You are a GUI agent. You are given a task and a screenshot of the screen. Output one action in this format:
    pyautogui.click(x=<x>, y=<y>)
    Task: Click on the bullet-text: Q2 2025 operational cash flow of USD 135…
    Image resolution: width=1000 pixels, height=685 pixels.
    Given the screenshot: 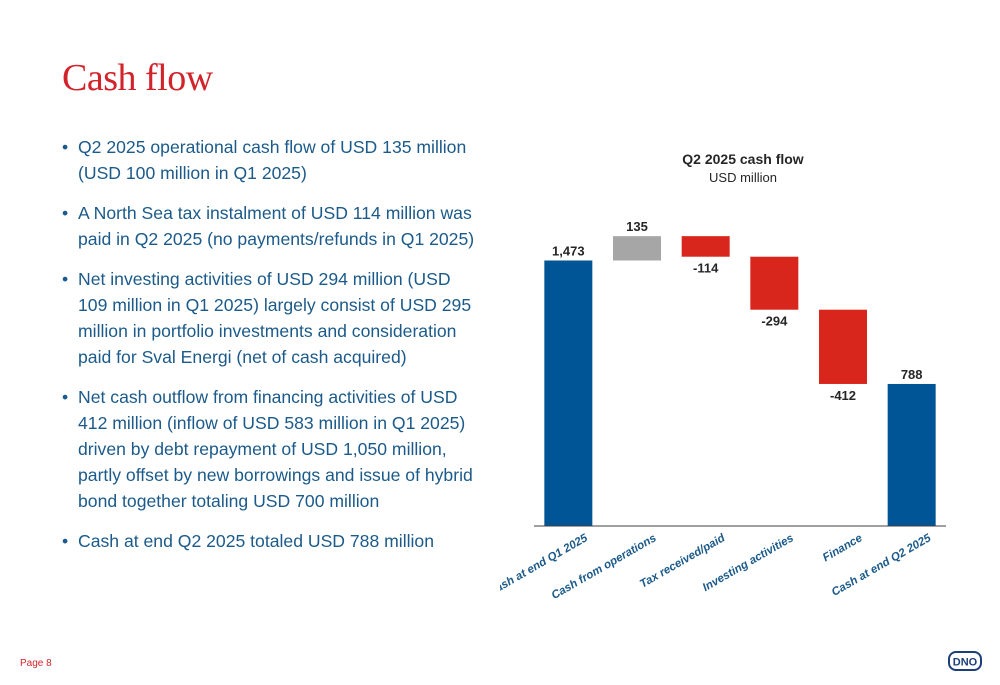 What is the action you would take?
    pyautogui.click(x=272, y=160)
    